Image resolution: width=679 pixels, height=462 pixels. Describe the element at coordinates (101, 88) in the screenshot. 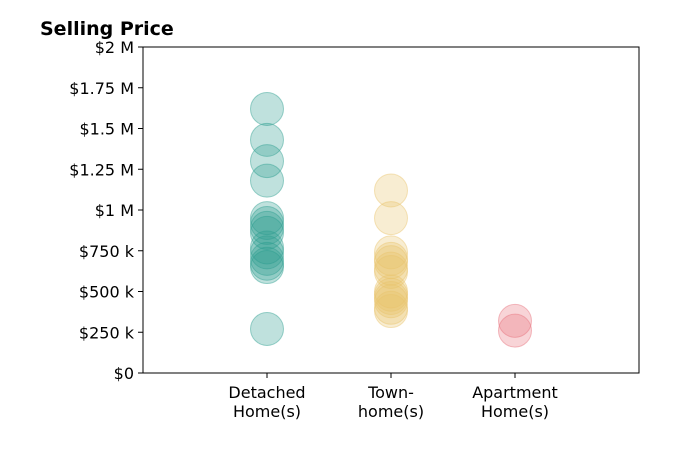

I see `y-tick-label: $1.75 M` at that location.